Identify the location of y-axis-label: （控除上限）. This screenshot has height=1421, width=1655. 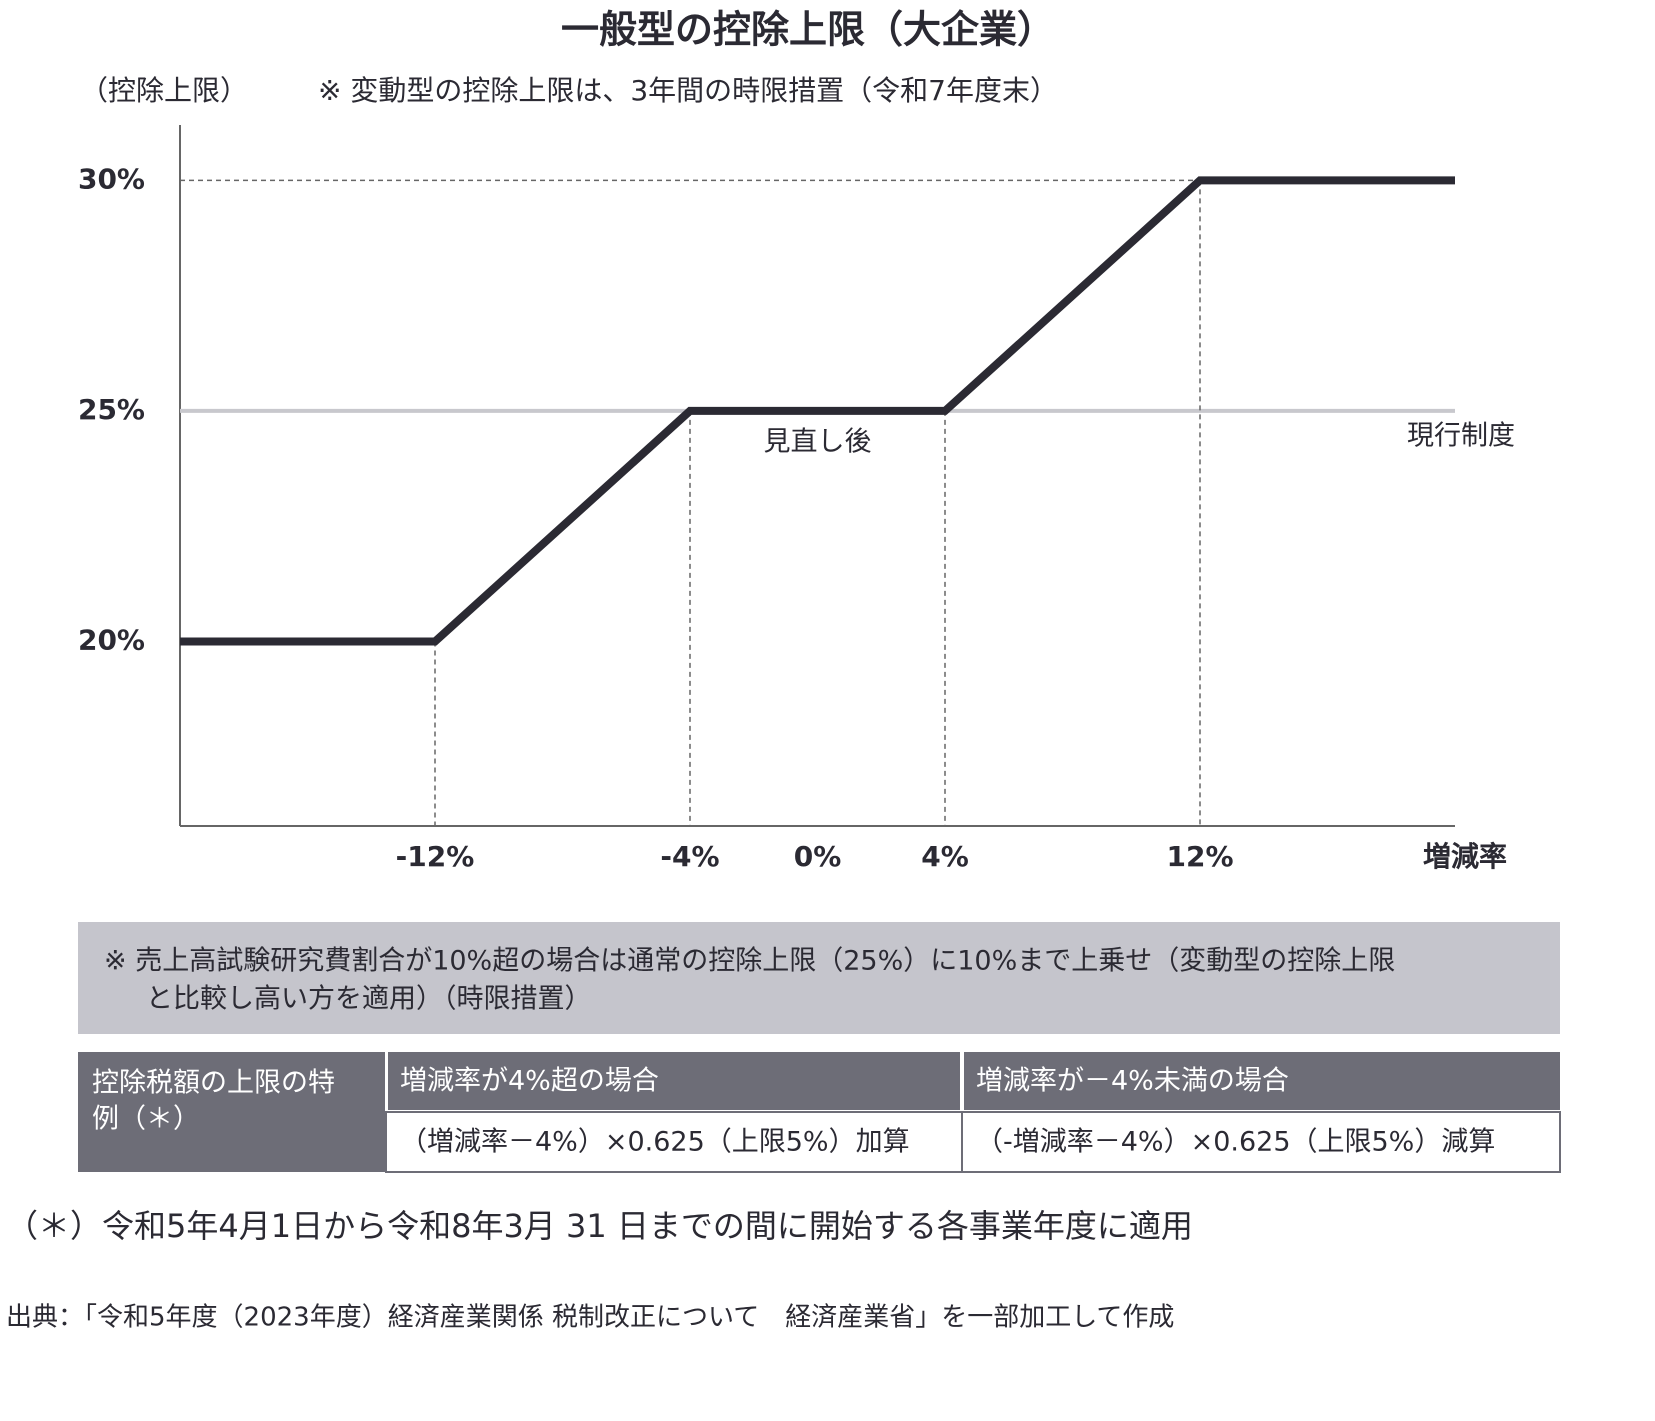
(164, 90).